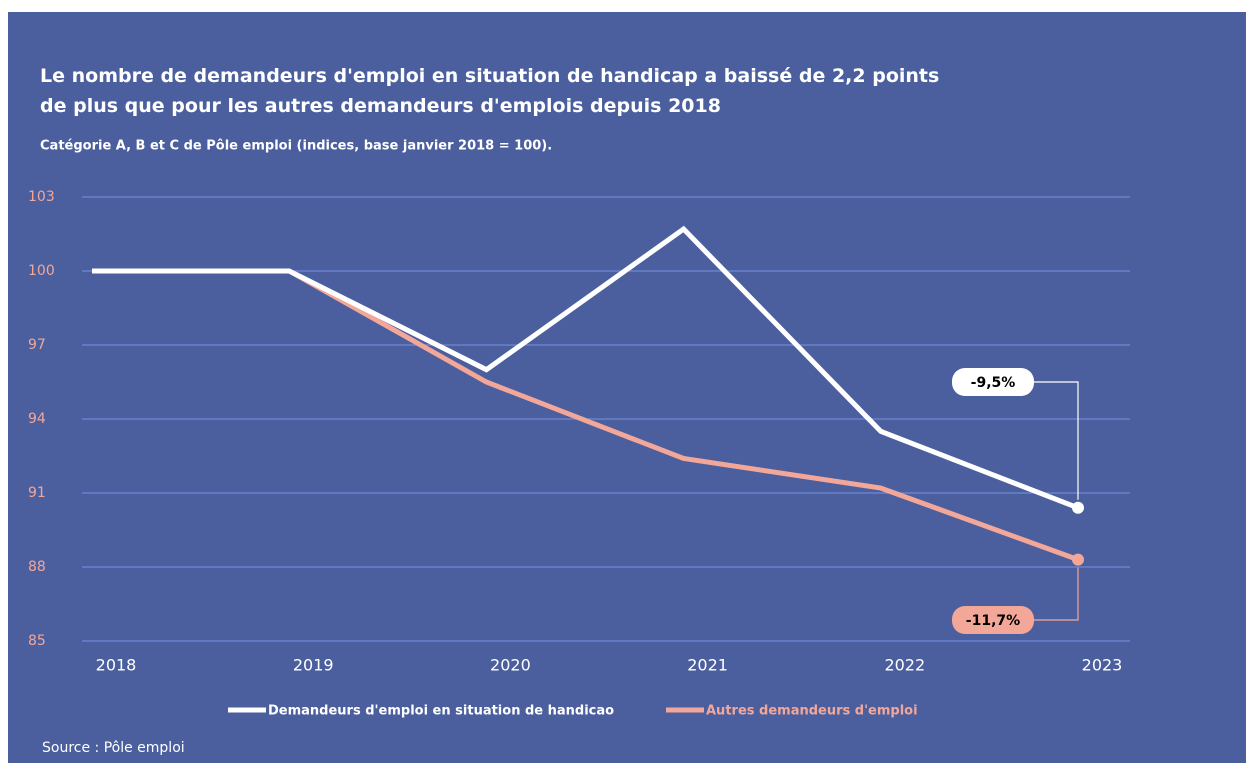  Describe the element at coordinates (510, 665) in the screenshot. I see `x-tick-label: 2020` at that location.